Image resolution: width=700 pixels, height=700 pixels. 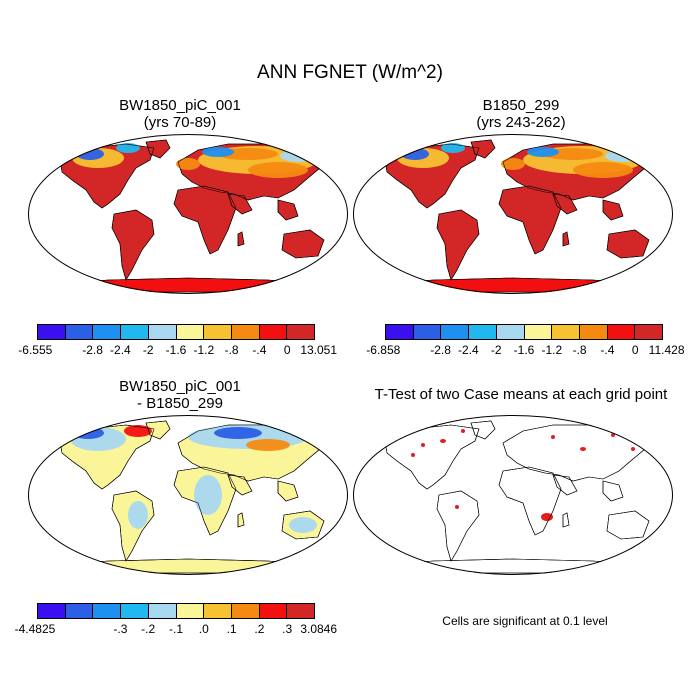 What do you see at coordinates (180, 105) in the screenshot?
I see `panel-1-case: BW1850_piC_001` at bounding box center [180, 105].